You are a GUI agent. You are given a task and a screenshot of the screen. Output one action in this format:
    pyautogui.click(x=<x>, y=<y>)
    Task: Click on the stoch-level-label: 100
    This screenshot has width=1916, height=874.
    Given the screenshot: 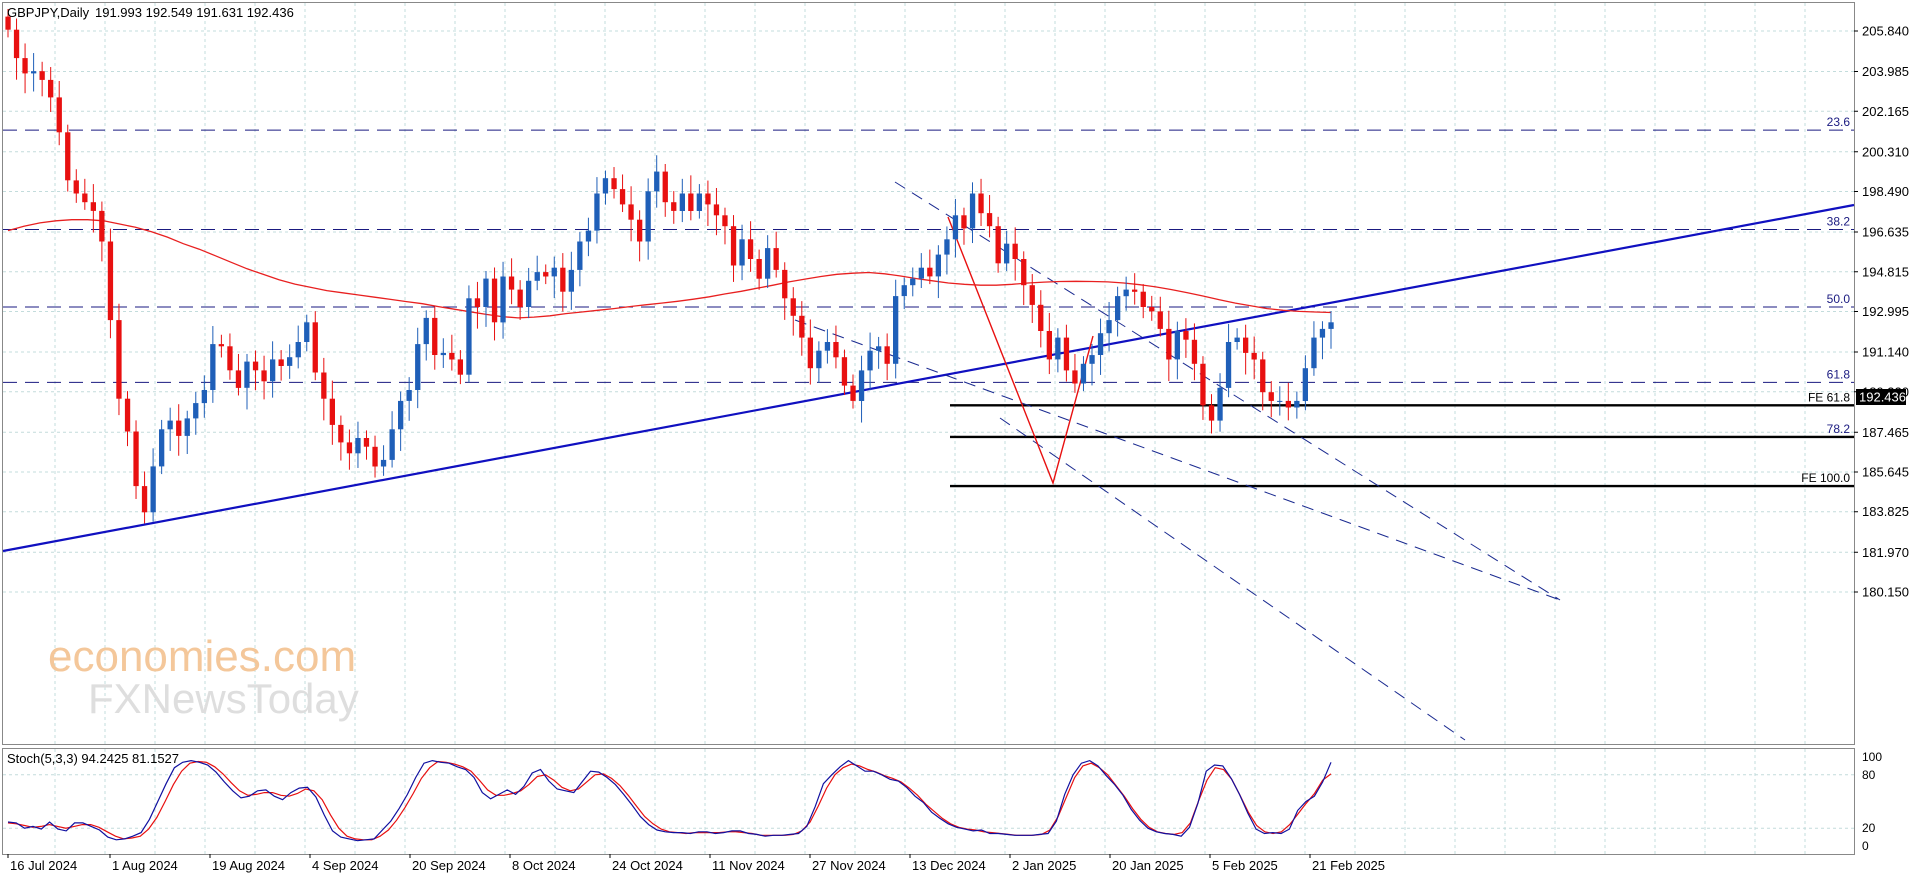 What is the action you would take?
    pyautogui.click(x=1872, y=757)
    